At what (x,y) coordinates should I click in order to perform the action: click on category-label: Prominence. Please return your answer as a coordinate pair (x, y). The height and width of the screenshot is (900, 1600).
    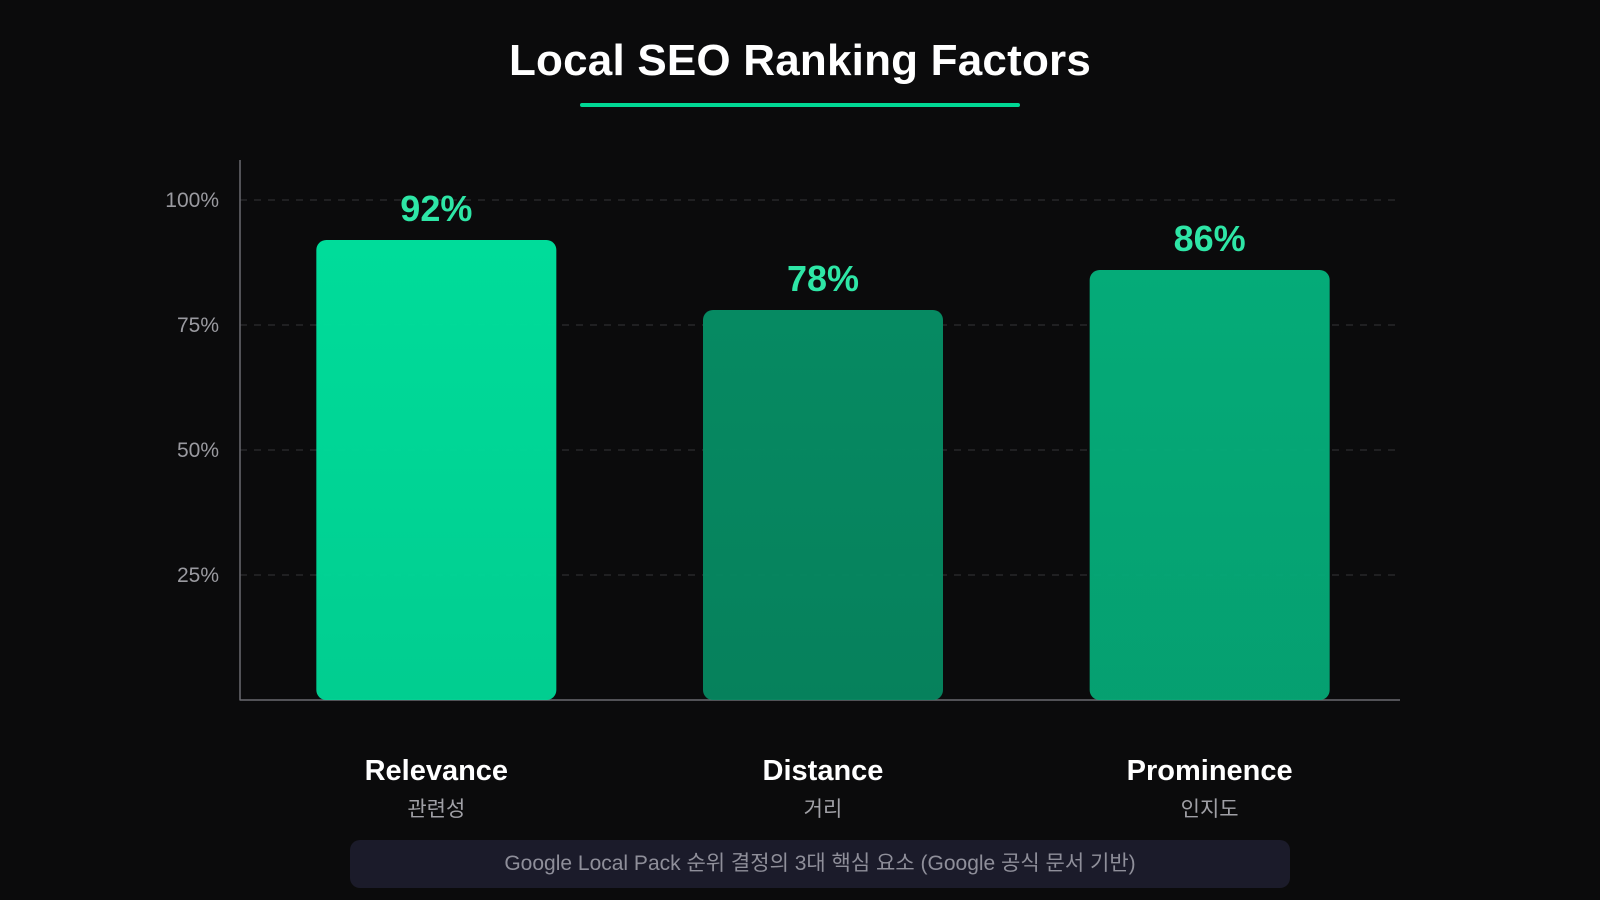
    Looking at the image, I should click on (1210, 771).